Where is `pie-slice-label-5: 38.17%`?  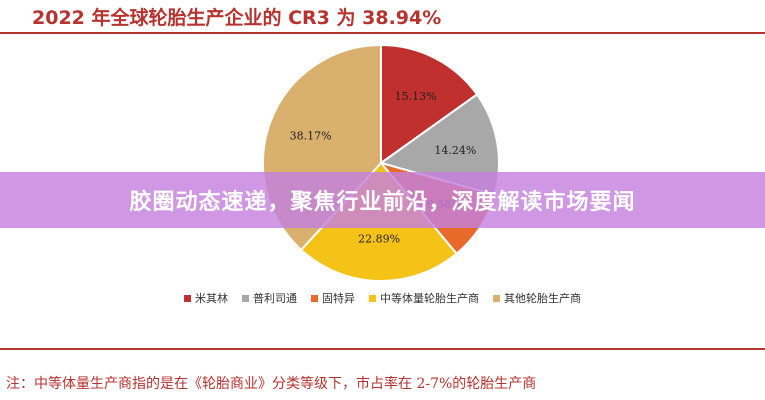 pie-slice-label-5: 38.17% is located at coordinates (311, 136).